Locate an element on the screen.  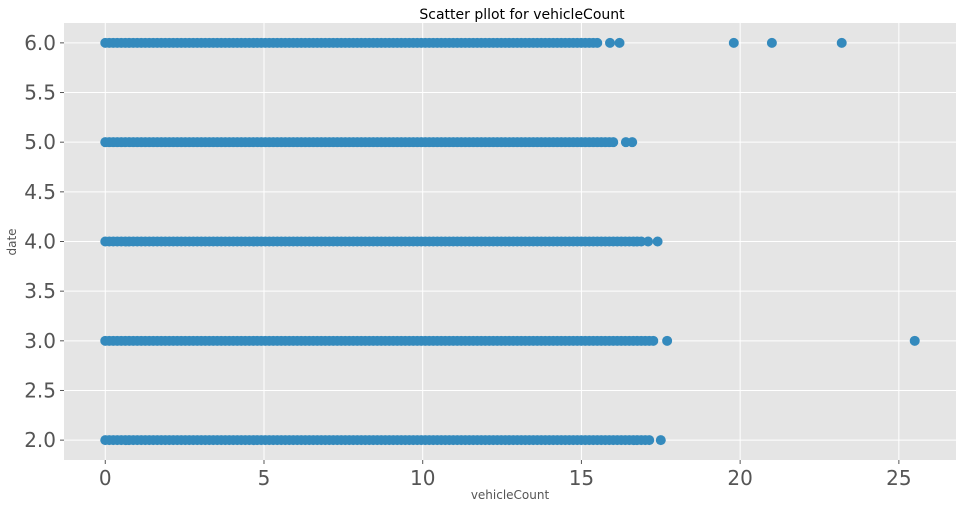
y-tick-label: 3.0 is located at coordinates (40, 341).